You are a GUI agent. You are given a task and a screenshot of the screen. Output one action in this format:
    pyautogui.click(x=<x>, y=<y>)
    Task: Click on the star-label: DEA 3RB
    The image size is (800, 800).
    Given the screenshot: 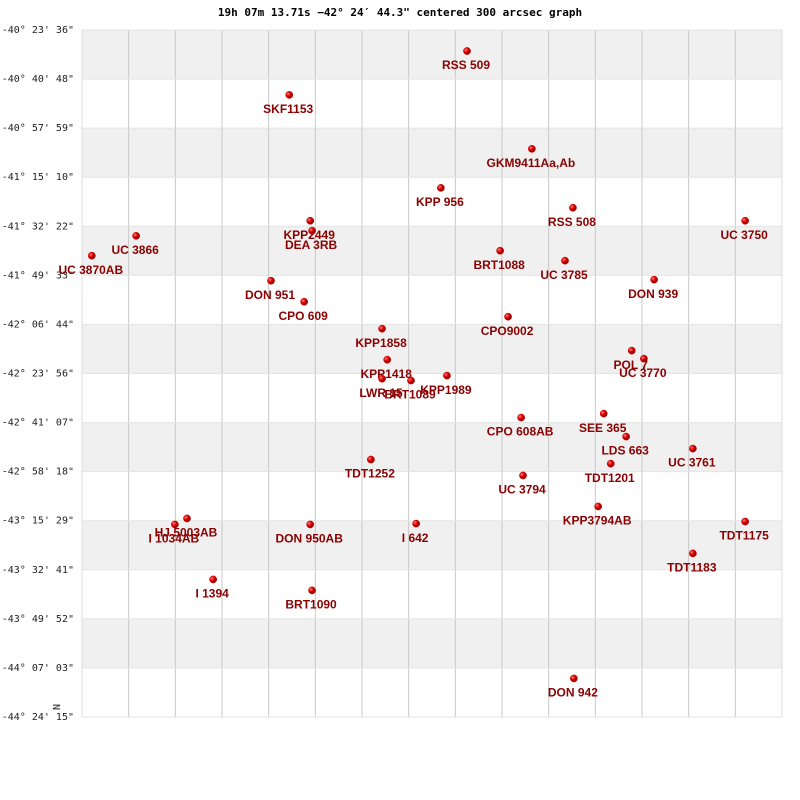 What is the action you would take?
    pyautogui.click(x=311, y=245)
    